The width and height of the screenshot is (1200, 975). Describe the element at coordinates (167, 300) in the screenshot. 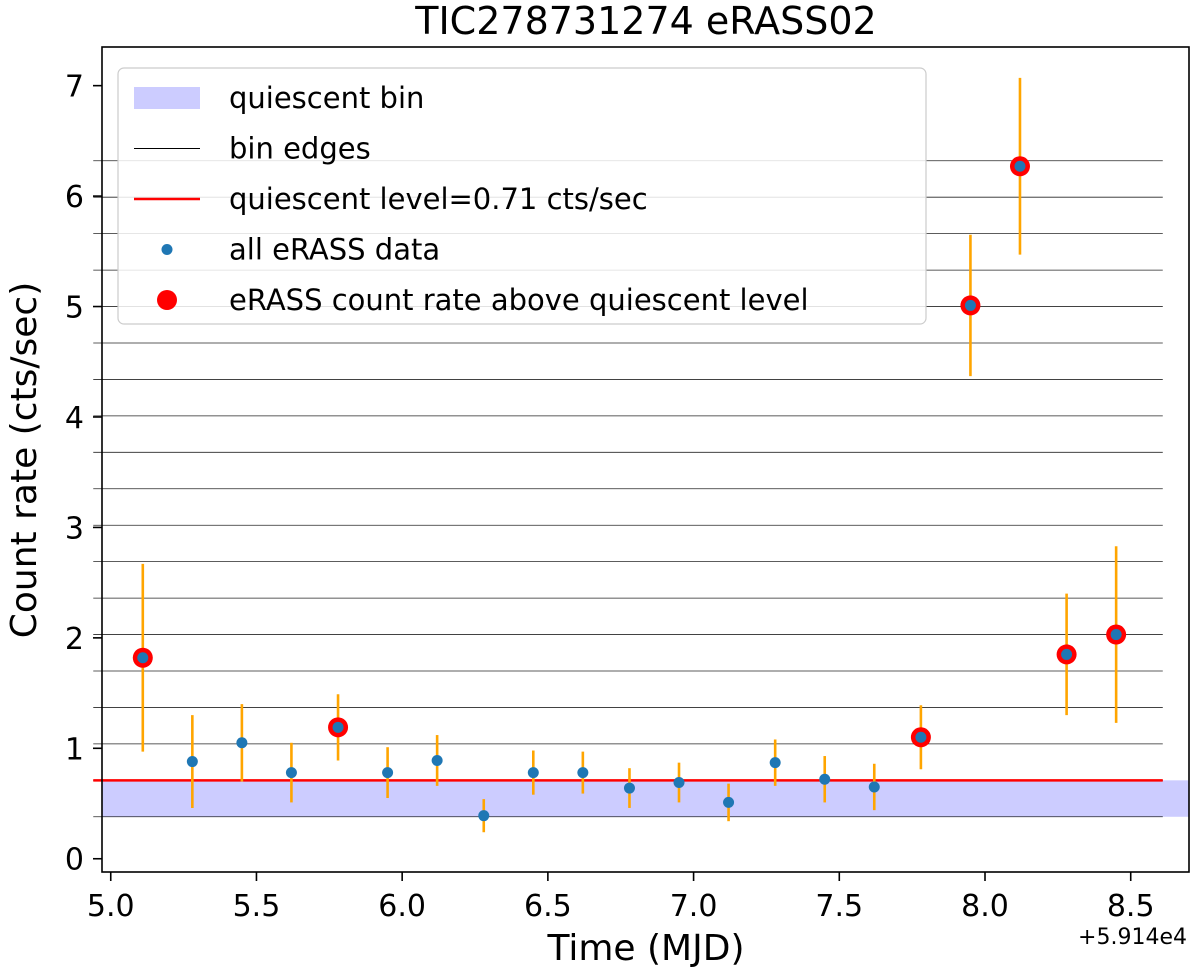

I see `legend-swatch-above-level` at that location.